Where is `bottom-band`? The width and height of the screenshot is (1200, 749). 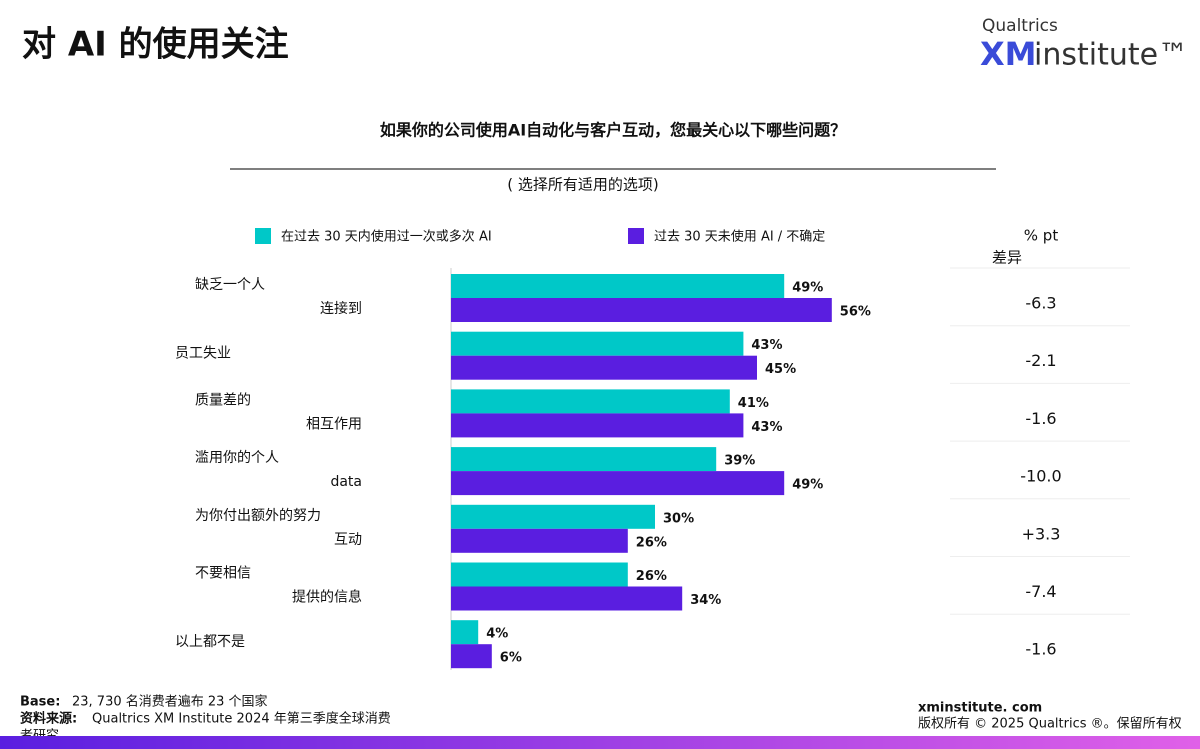
bottom-band is located at coordinates (600, 742).